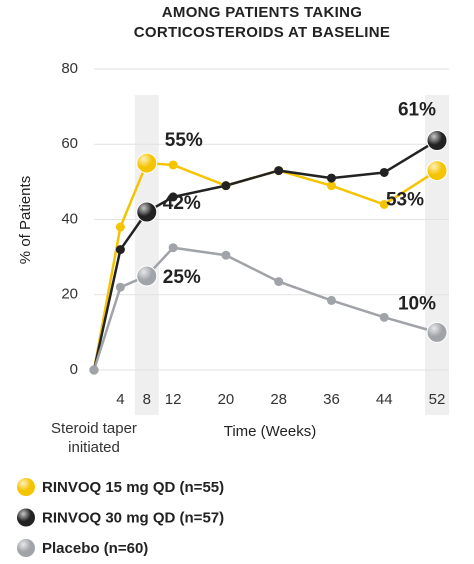  I want to click on legend-label: RINVOQ 15 mg QD (n=55), so click(133, 487).